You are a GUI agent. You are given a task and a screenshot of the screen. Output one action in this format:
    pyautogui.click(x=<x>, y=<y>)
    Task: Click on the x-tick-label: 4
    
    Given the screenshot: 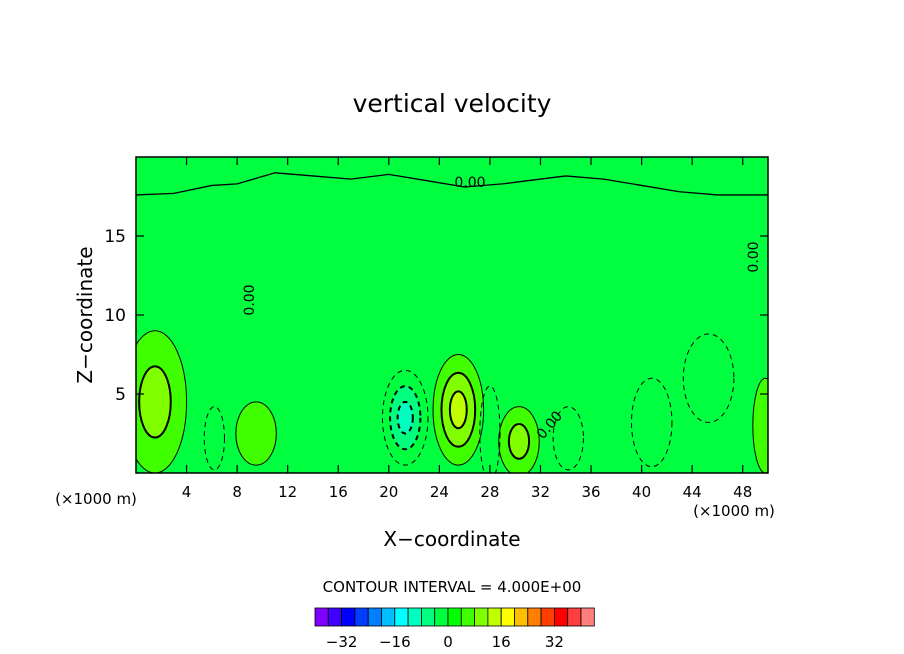 What is the action you would take?
    pyautogui.click(x=187, y=492)
    